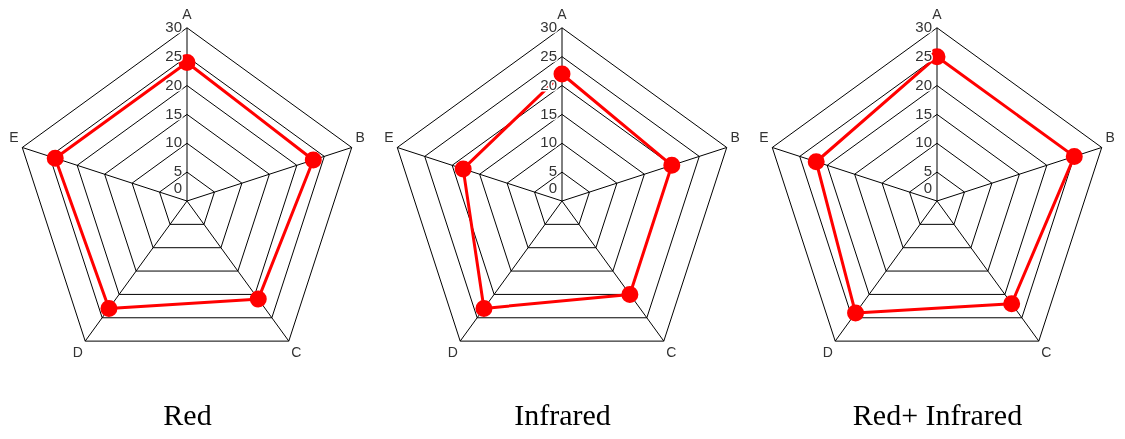 The image size is (1125, 439). I want to click on text: Infrared, so click(562, 414).